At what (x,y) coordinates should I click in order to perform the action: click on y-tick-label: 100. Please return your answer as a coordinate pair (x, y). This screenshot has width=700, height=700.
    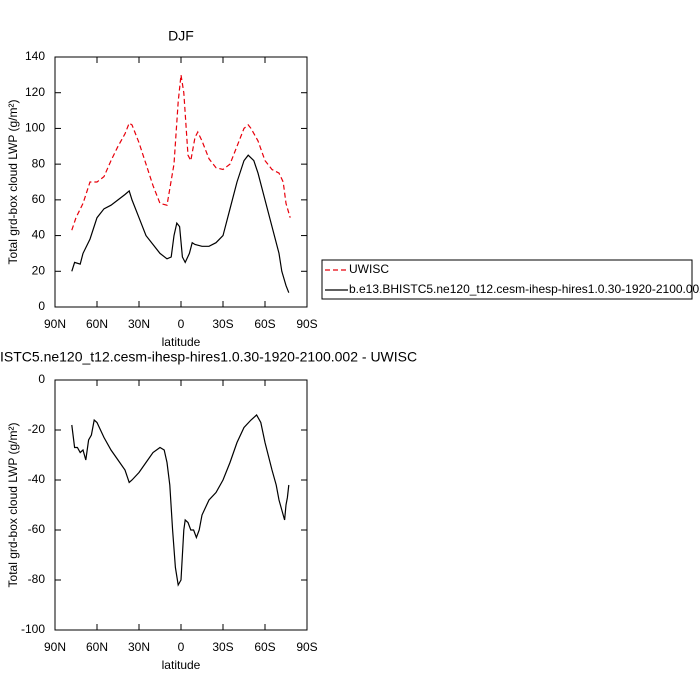
    Looking at the image, I should click on (35, 128).